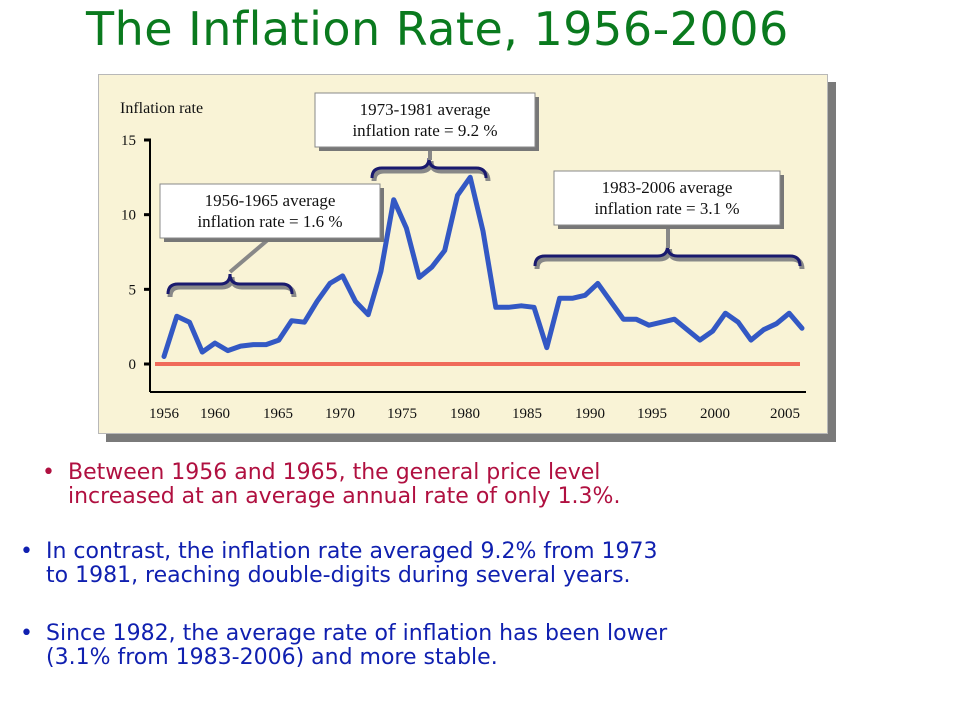 Image resolution: width=960 pixels, height=720 pixels. Describe the element at coordinates (278, 414) in the screenshot. I see `x-tick-label: 1965` at that location.